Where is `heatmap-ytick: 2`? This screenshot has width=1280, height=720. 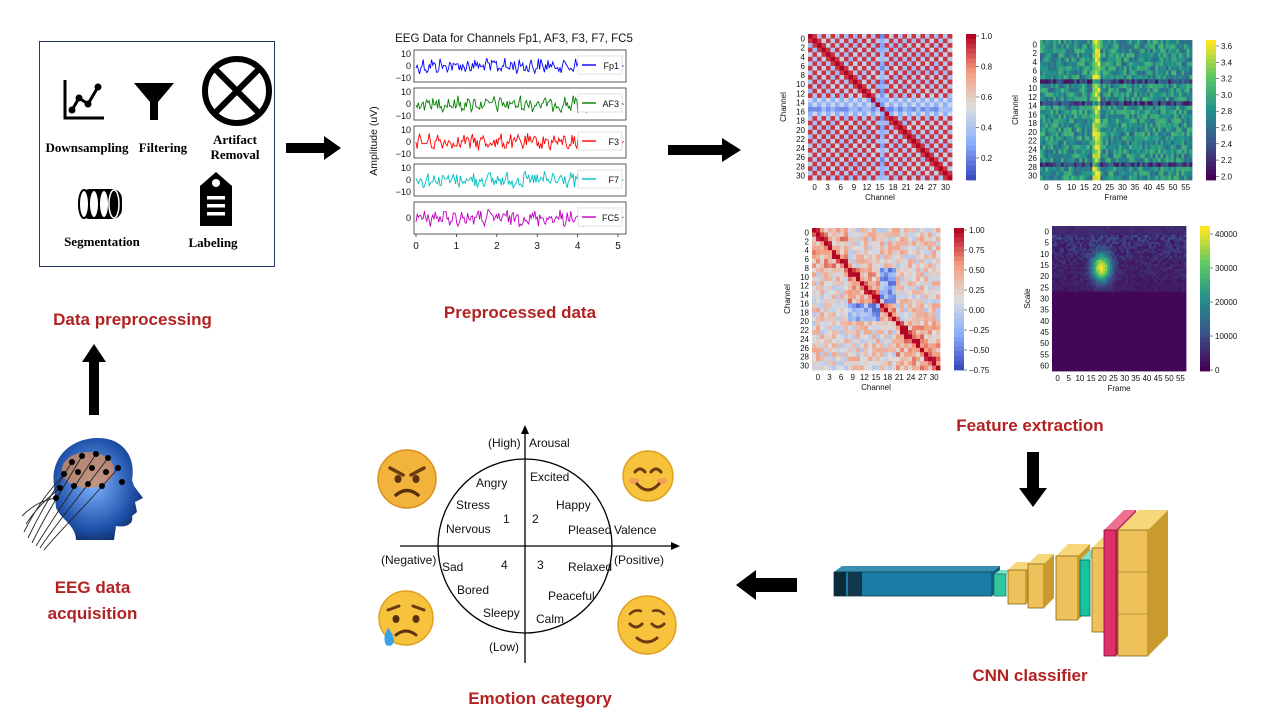
heatmap-ytick: 2 is located at coordinates (807, 241).